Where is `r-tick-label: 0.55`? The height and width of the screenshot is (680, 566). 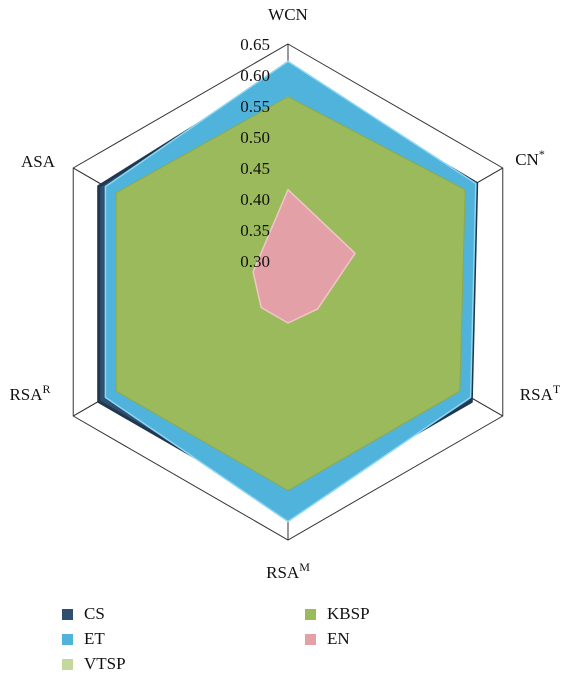 r-tick-label: 0.55 is located at coordinates (255, 106).